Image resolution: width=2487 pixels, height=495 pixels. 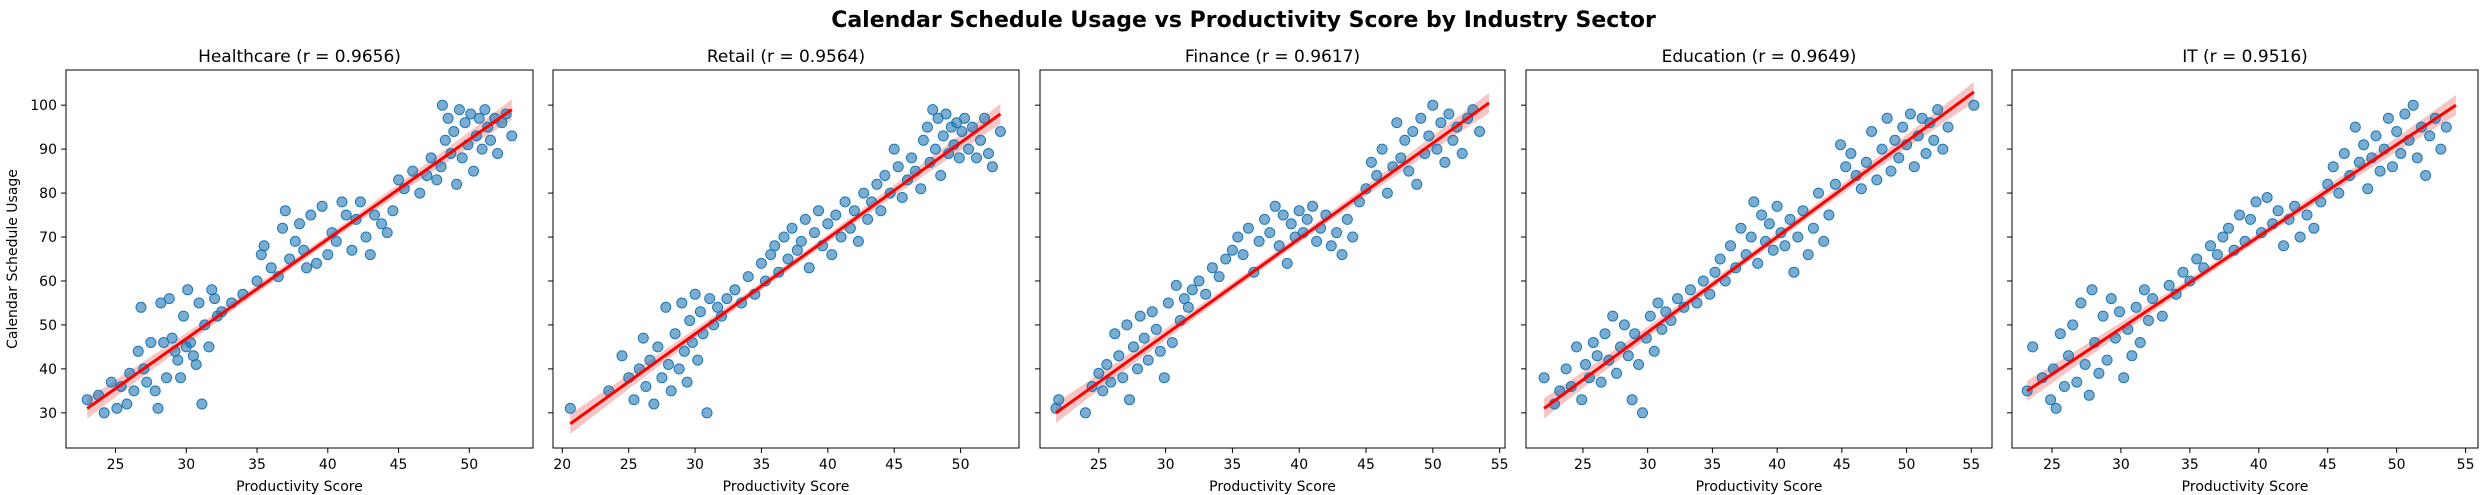 I want to click on panel-title: Education (r = 0.9649), so click(x=1759, y=57).